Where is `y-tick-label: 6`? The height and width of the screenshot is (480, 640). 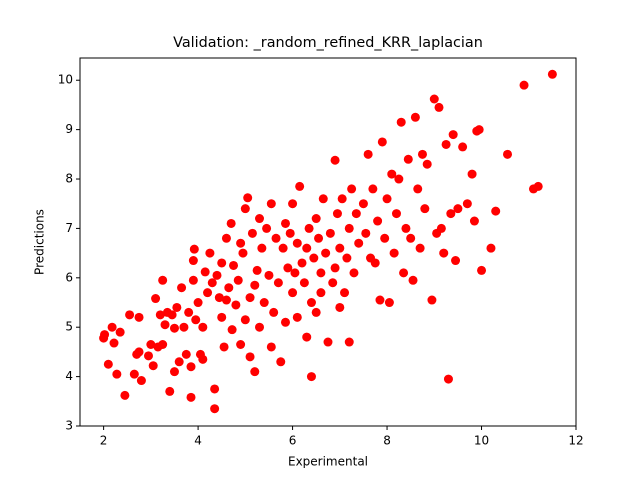
y-tick-label: 6 is located at coordinates (69, 277).